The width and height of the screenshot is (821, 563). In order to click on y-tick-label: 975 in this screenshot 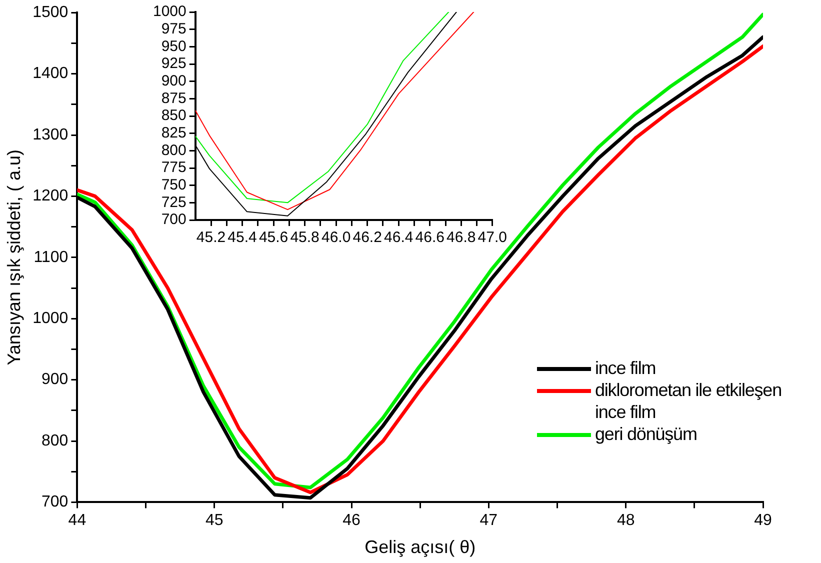, I will do `click(173, 29)`.